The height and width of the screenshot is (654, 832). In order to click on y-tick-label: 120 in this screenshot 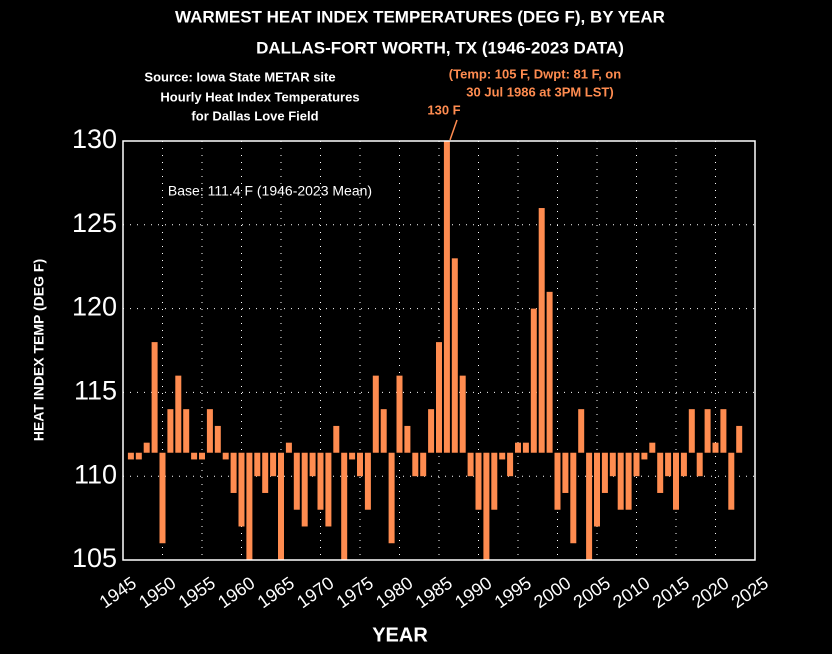, I will do `click(94, 307)`.